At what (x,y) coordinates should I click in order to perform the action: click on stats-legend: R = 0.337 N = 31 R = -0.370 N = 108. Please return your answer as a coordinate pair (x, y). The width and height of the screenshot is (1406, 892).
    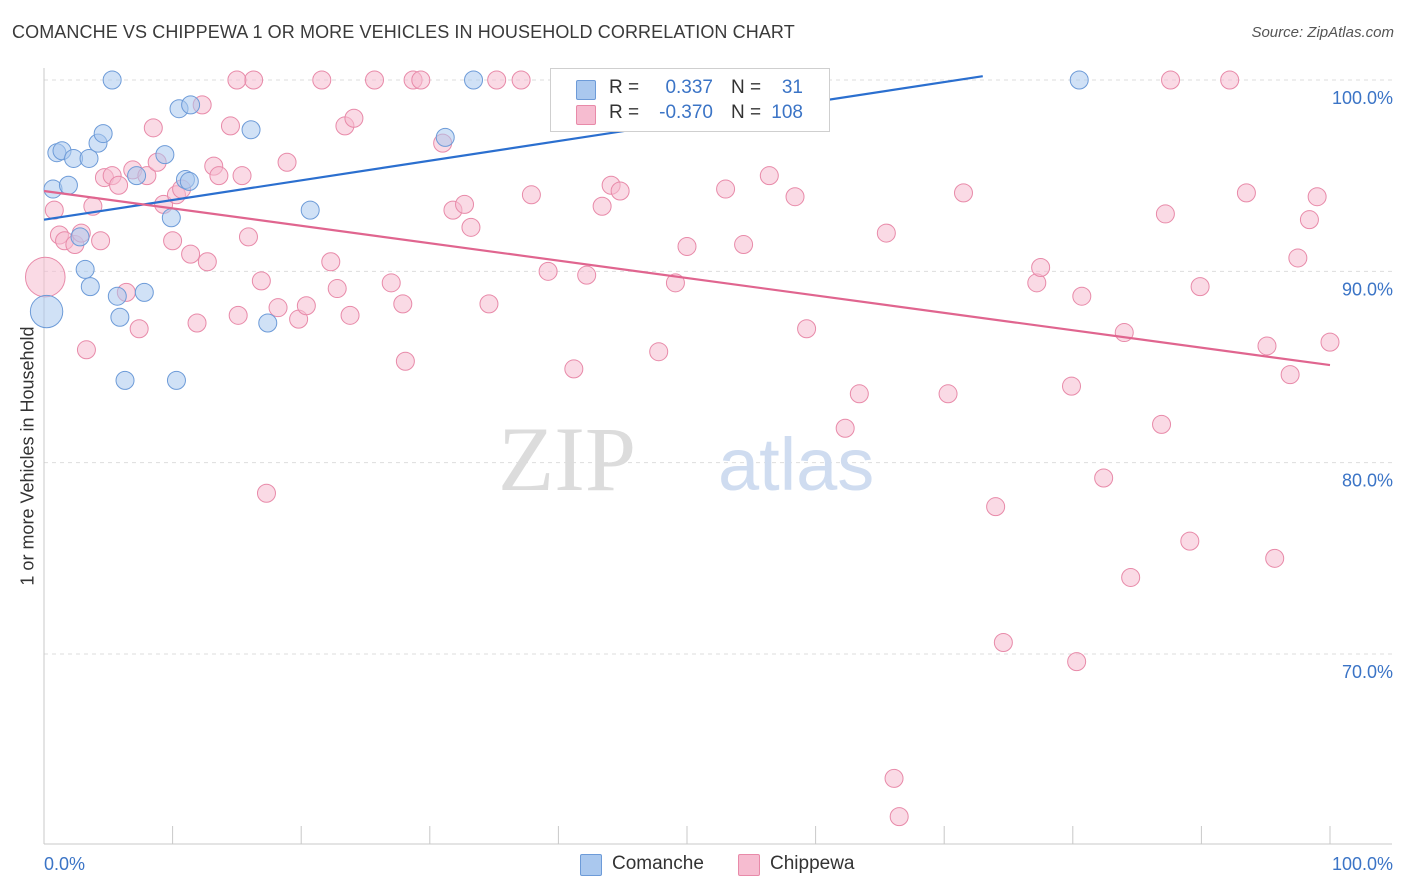
    Looking at the image, I should click on (690, 100).